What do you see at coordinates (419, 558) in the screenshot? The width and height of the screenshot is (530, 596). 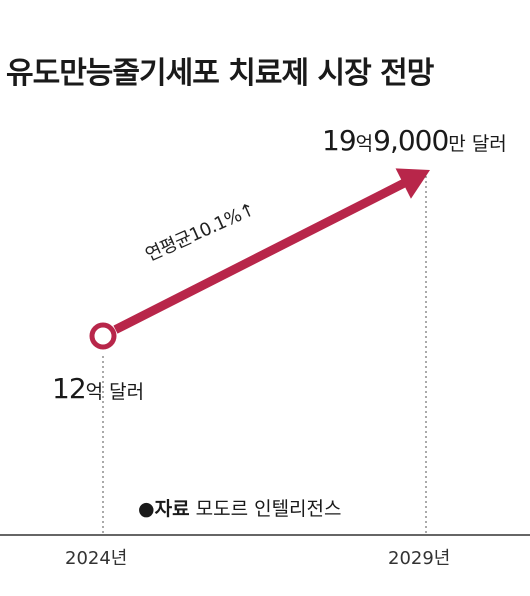 I see `x-tick-2029: 2029년` at bounding box center [419, 558].